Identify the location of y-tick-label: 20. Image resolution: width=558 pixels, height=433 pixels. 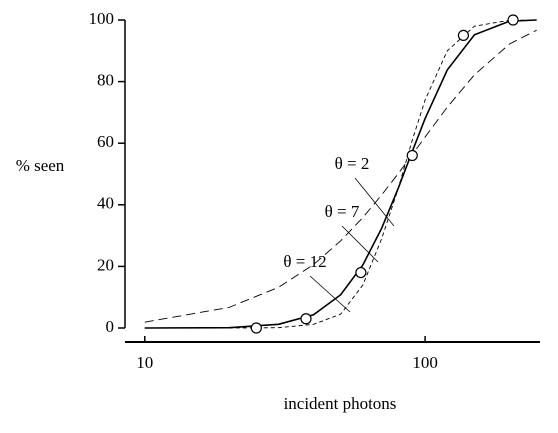
(105, 264).